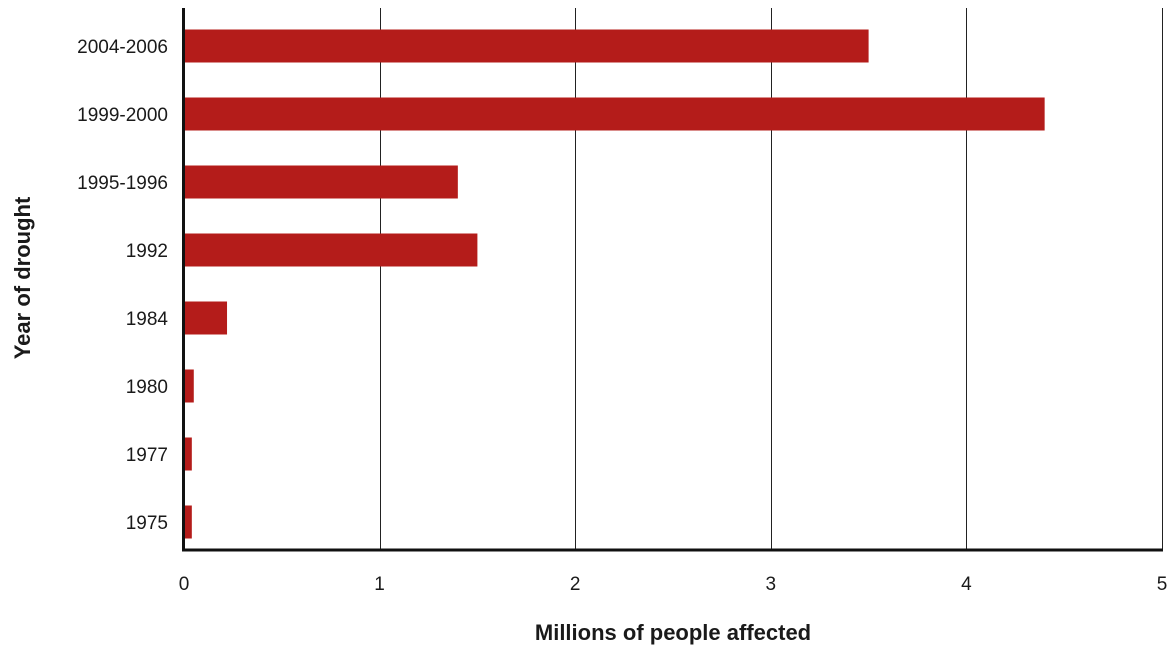 The image size is (1172, 659). I want to click on bar-1999-2000, so click(614, 114).